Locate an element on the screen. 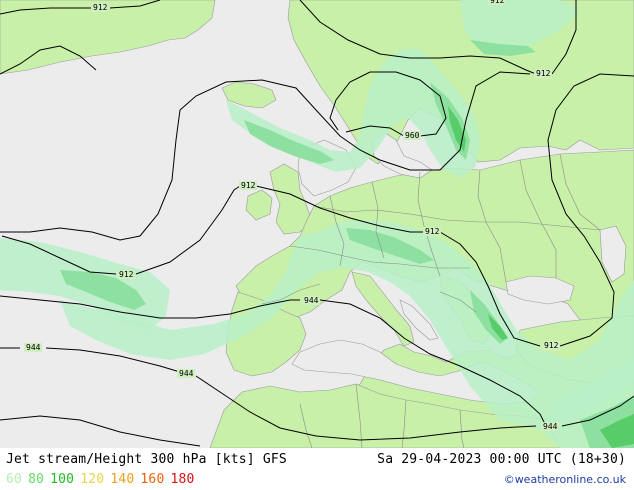 The width and height of the screenshot is (634, 490). legend-item-140: 140 is located at coordinates (122, 479).